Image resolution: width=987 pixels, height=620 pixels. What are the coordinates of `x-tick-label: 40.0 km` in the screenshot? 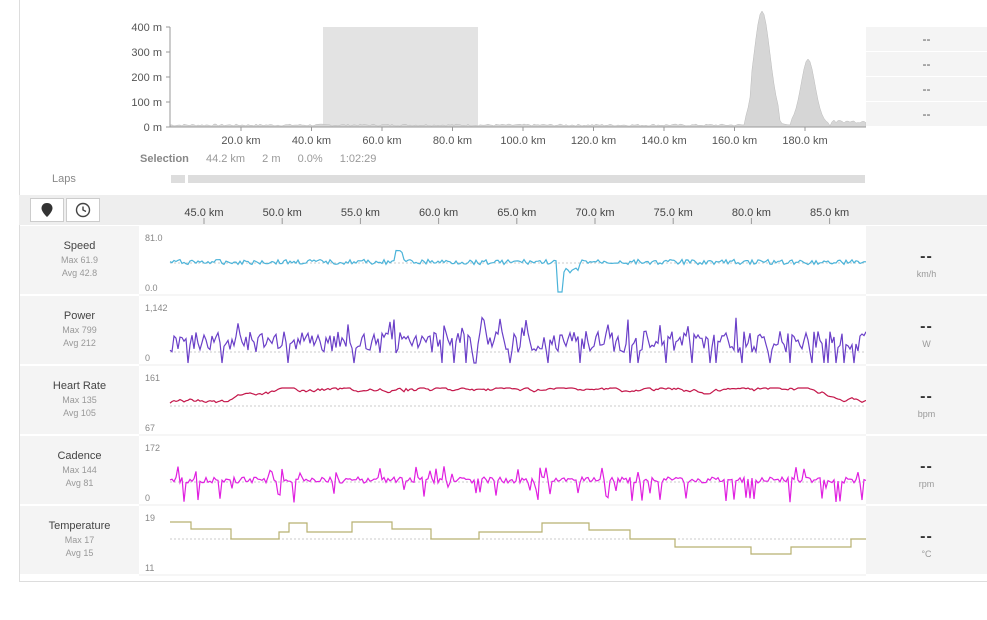 It's located at (311, 141).